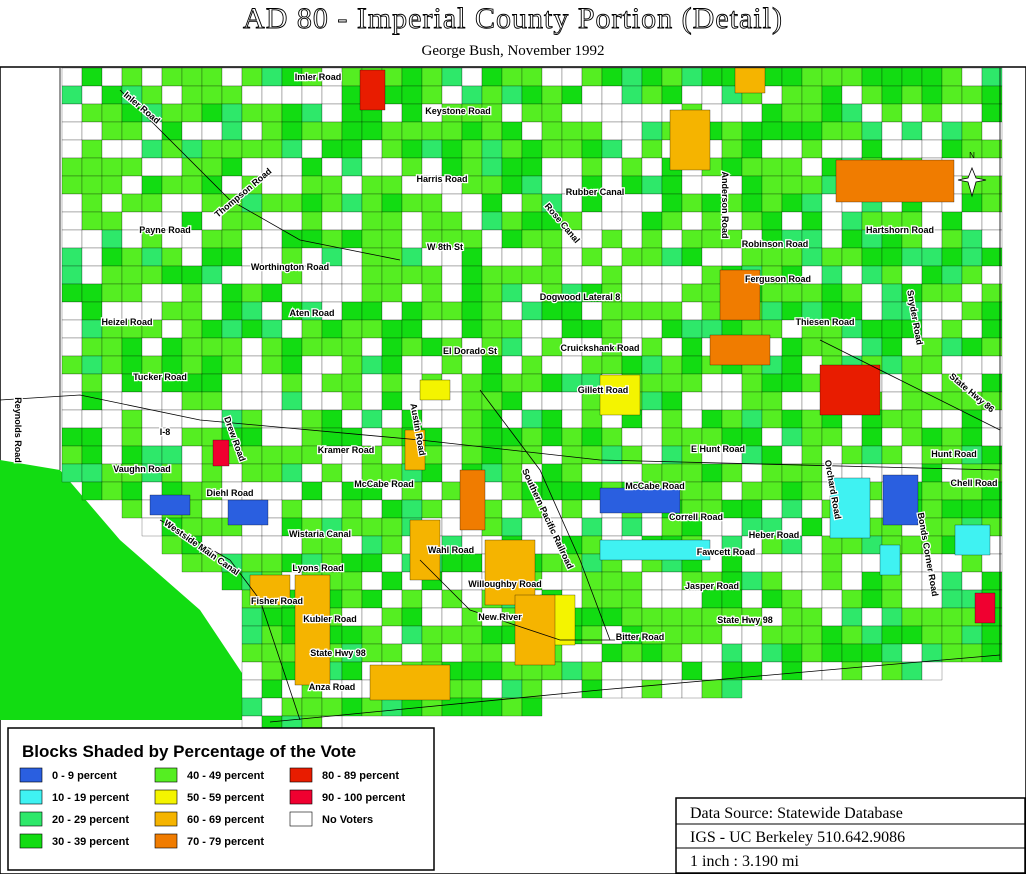 The image size is (1026, 874). I want to click on road-label: Hartshorn Road, so click(900, 230).